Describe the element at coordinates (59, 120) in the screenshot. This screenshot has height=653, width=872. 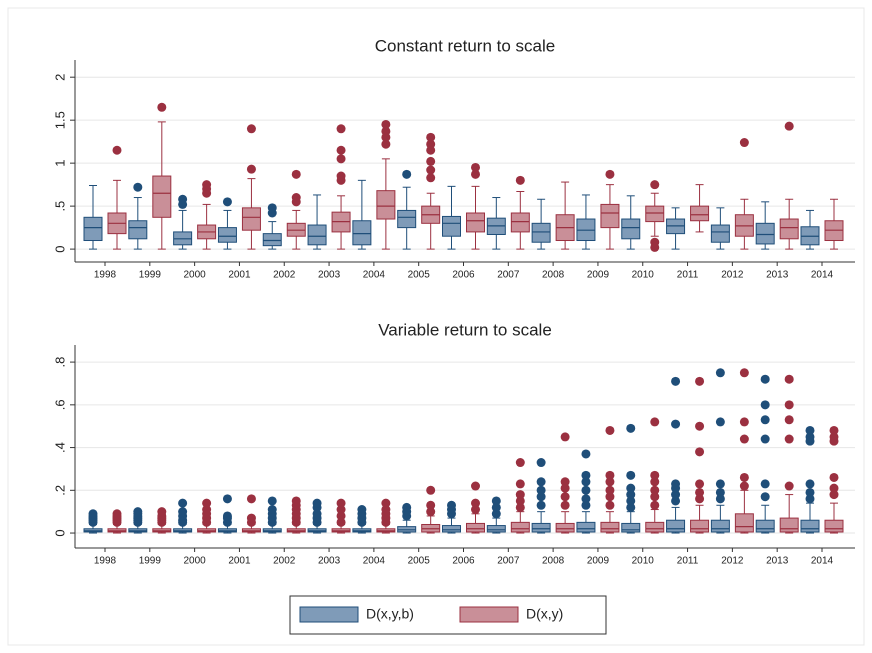
I see `y-tick-label: 1.5` at that location.